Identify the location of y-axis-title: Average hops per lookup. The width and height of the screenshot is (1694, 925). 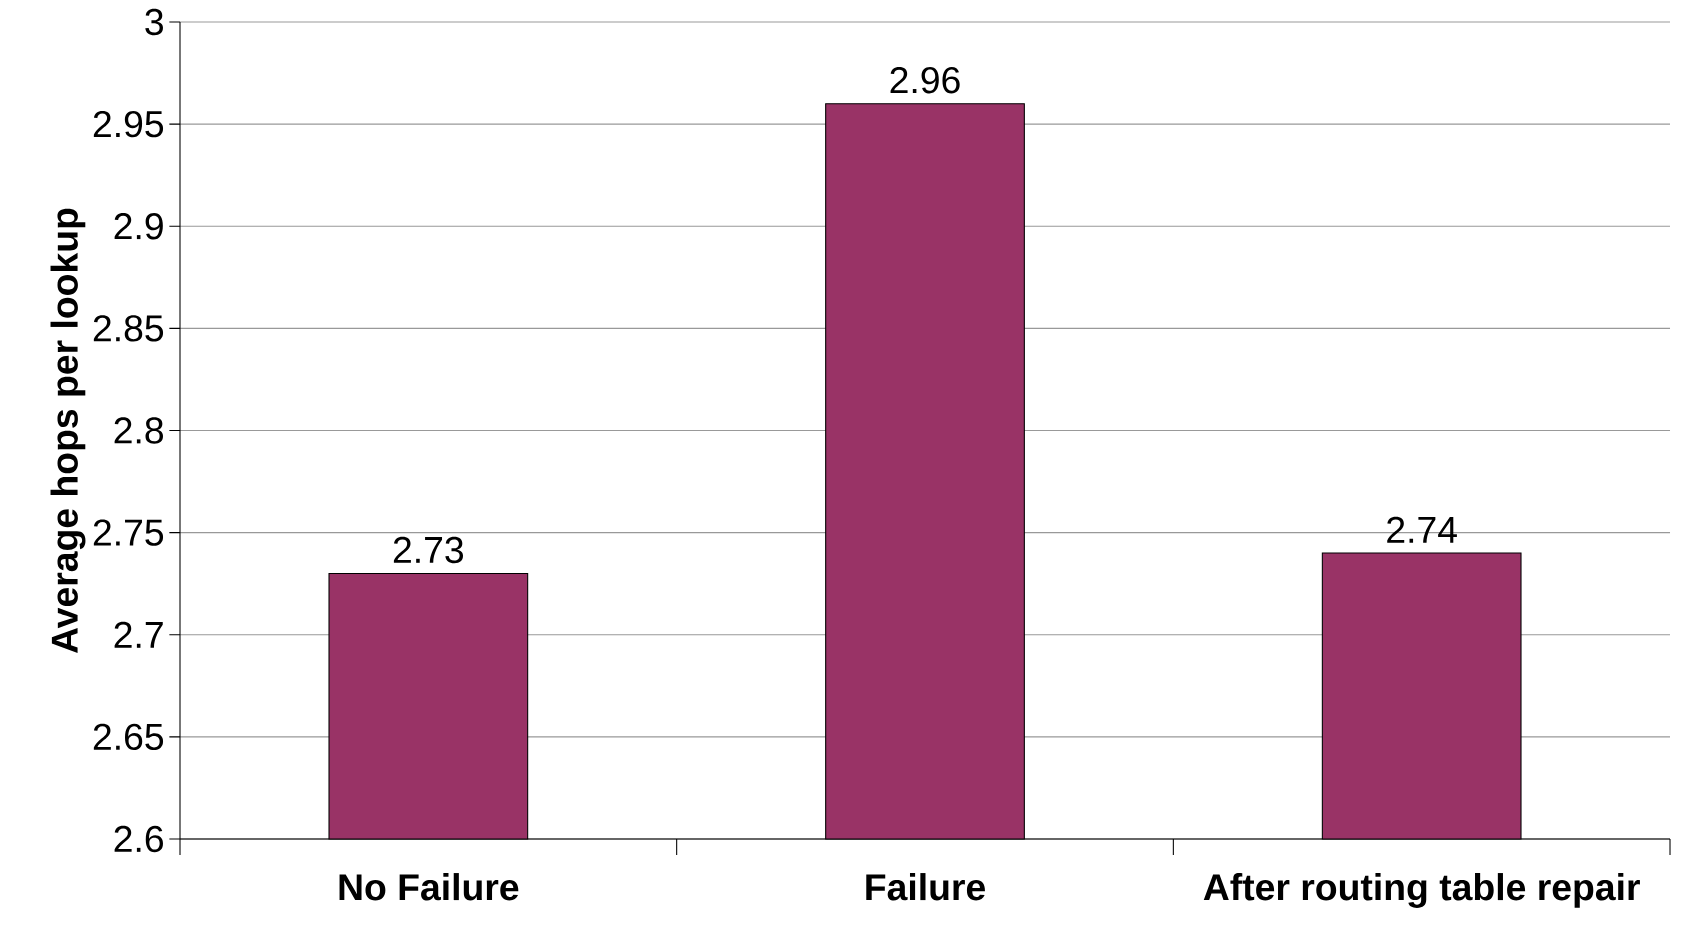
(68, 430).